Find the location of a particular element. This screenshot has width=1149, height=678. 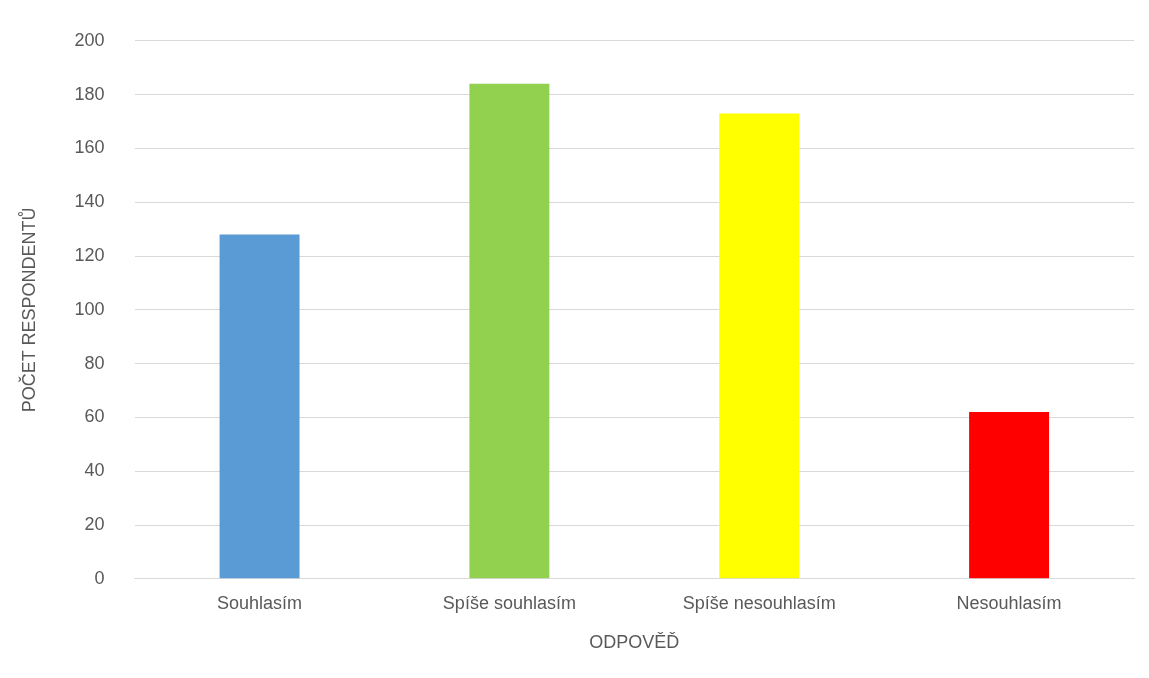

y-tick-label: 140 is located at coordinates (89, 201).